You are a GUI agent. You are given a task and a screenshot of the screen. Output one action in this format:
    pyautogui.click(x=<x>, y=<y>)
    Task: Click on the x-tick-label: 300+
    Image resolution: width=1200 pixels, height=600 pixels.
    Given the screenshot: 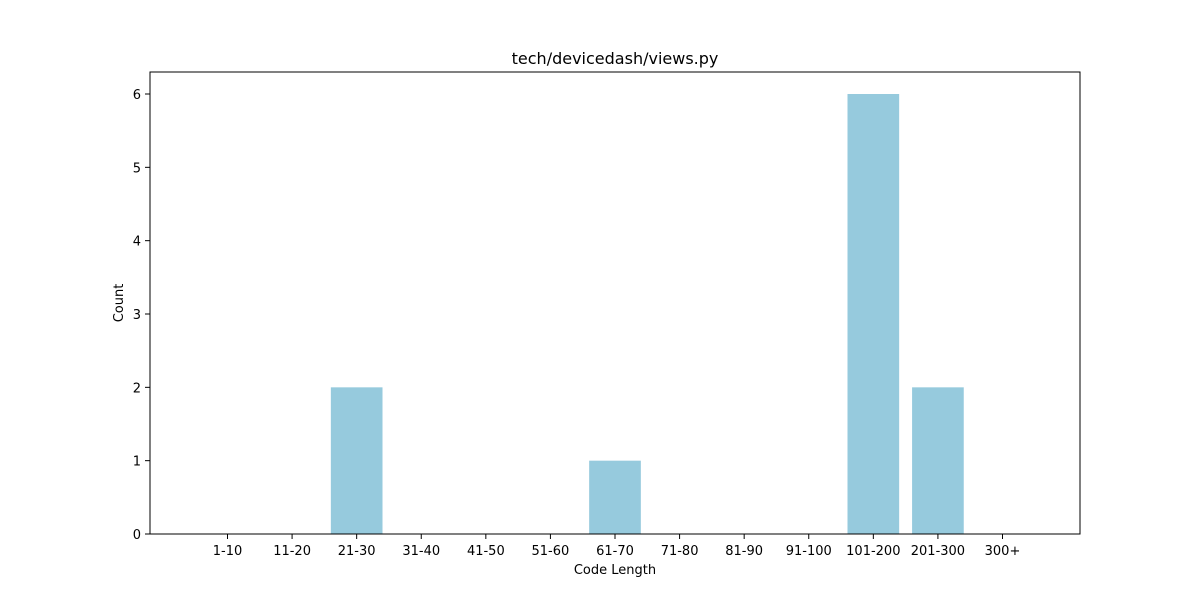 What is the action you would take?
    pyautogui.click(x=1003, y=551)
    